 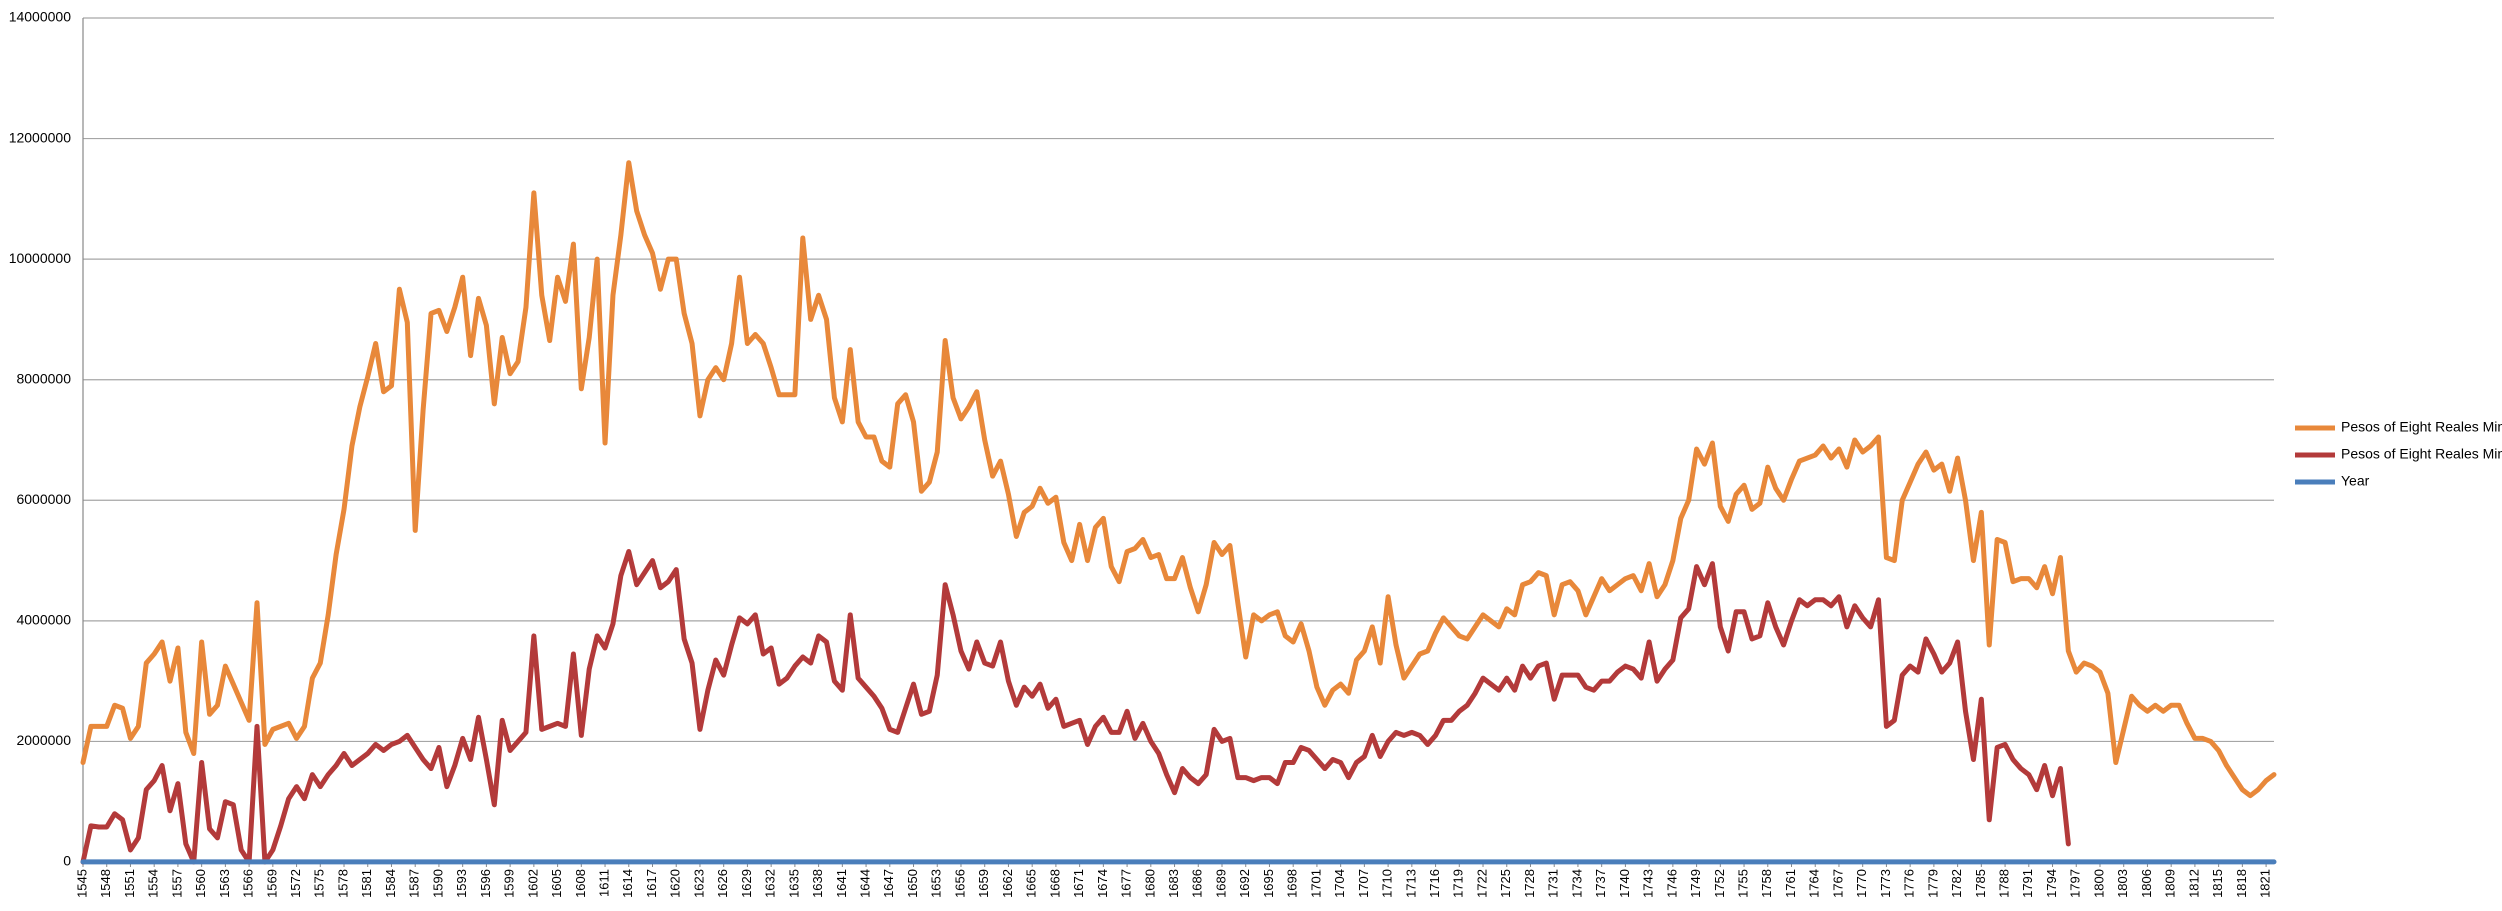 I want to click on x-tick-label: 1629, so click(x=746, y=883).